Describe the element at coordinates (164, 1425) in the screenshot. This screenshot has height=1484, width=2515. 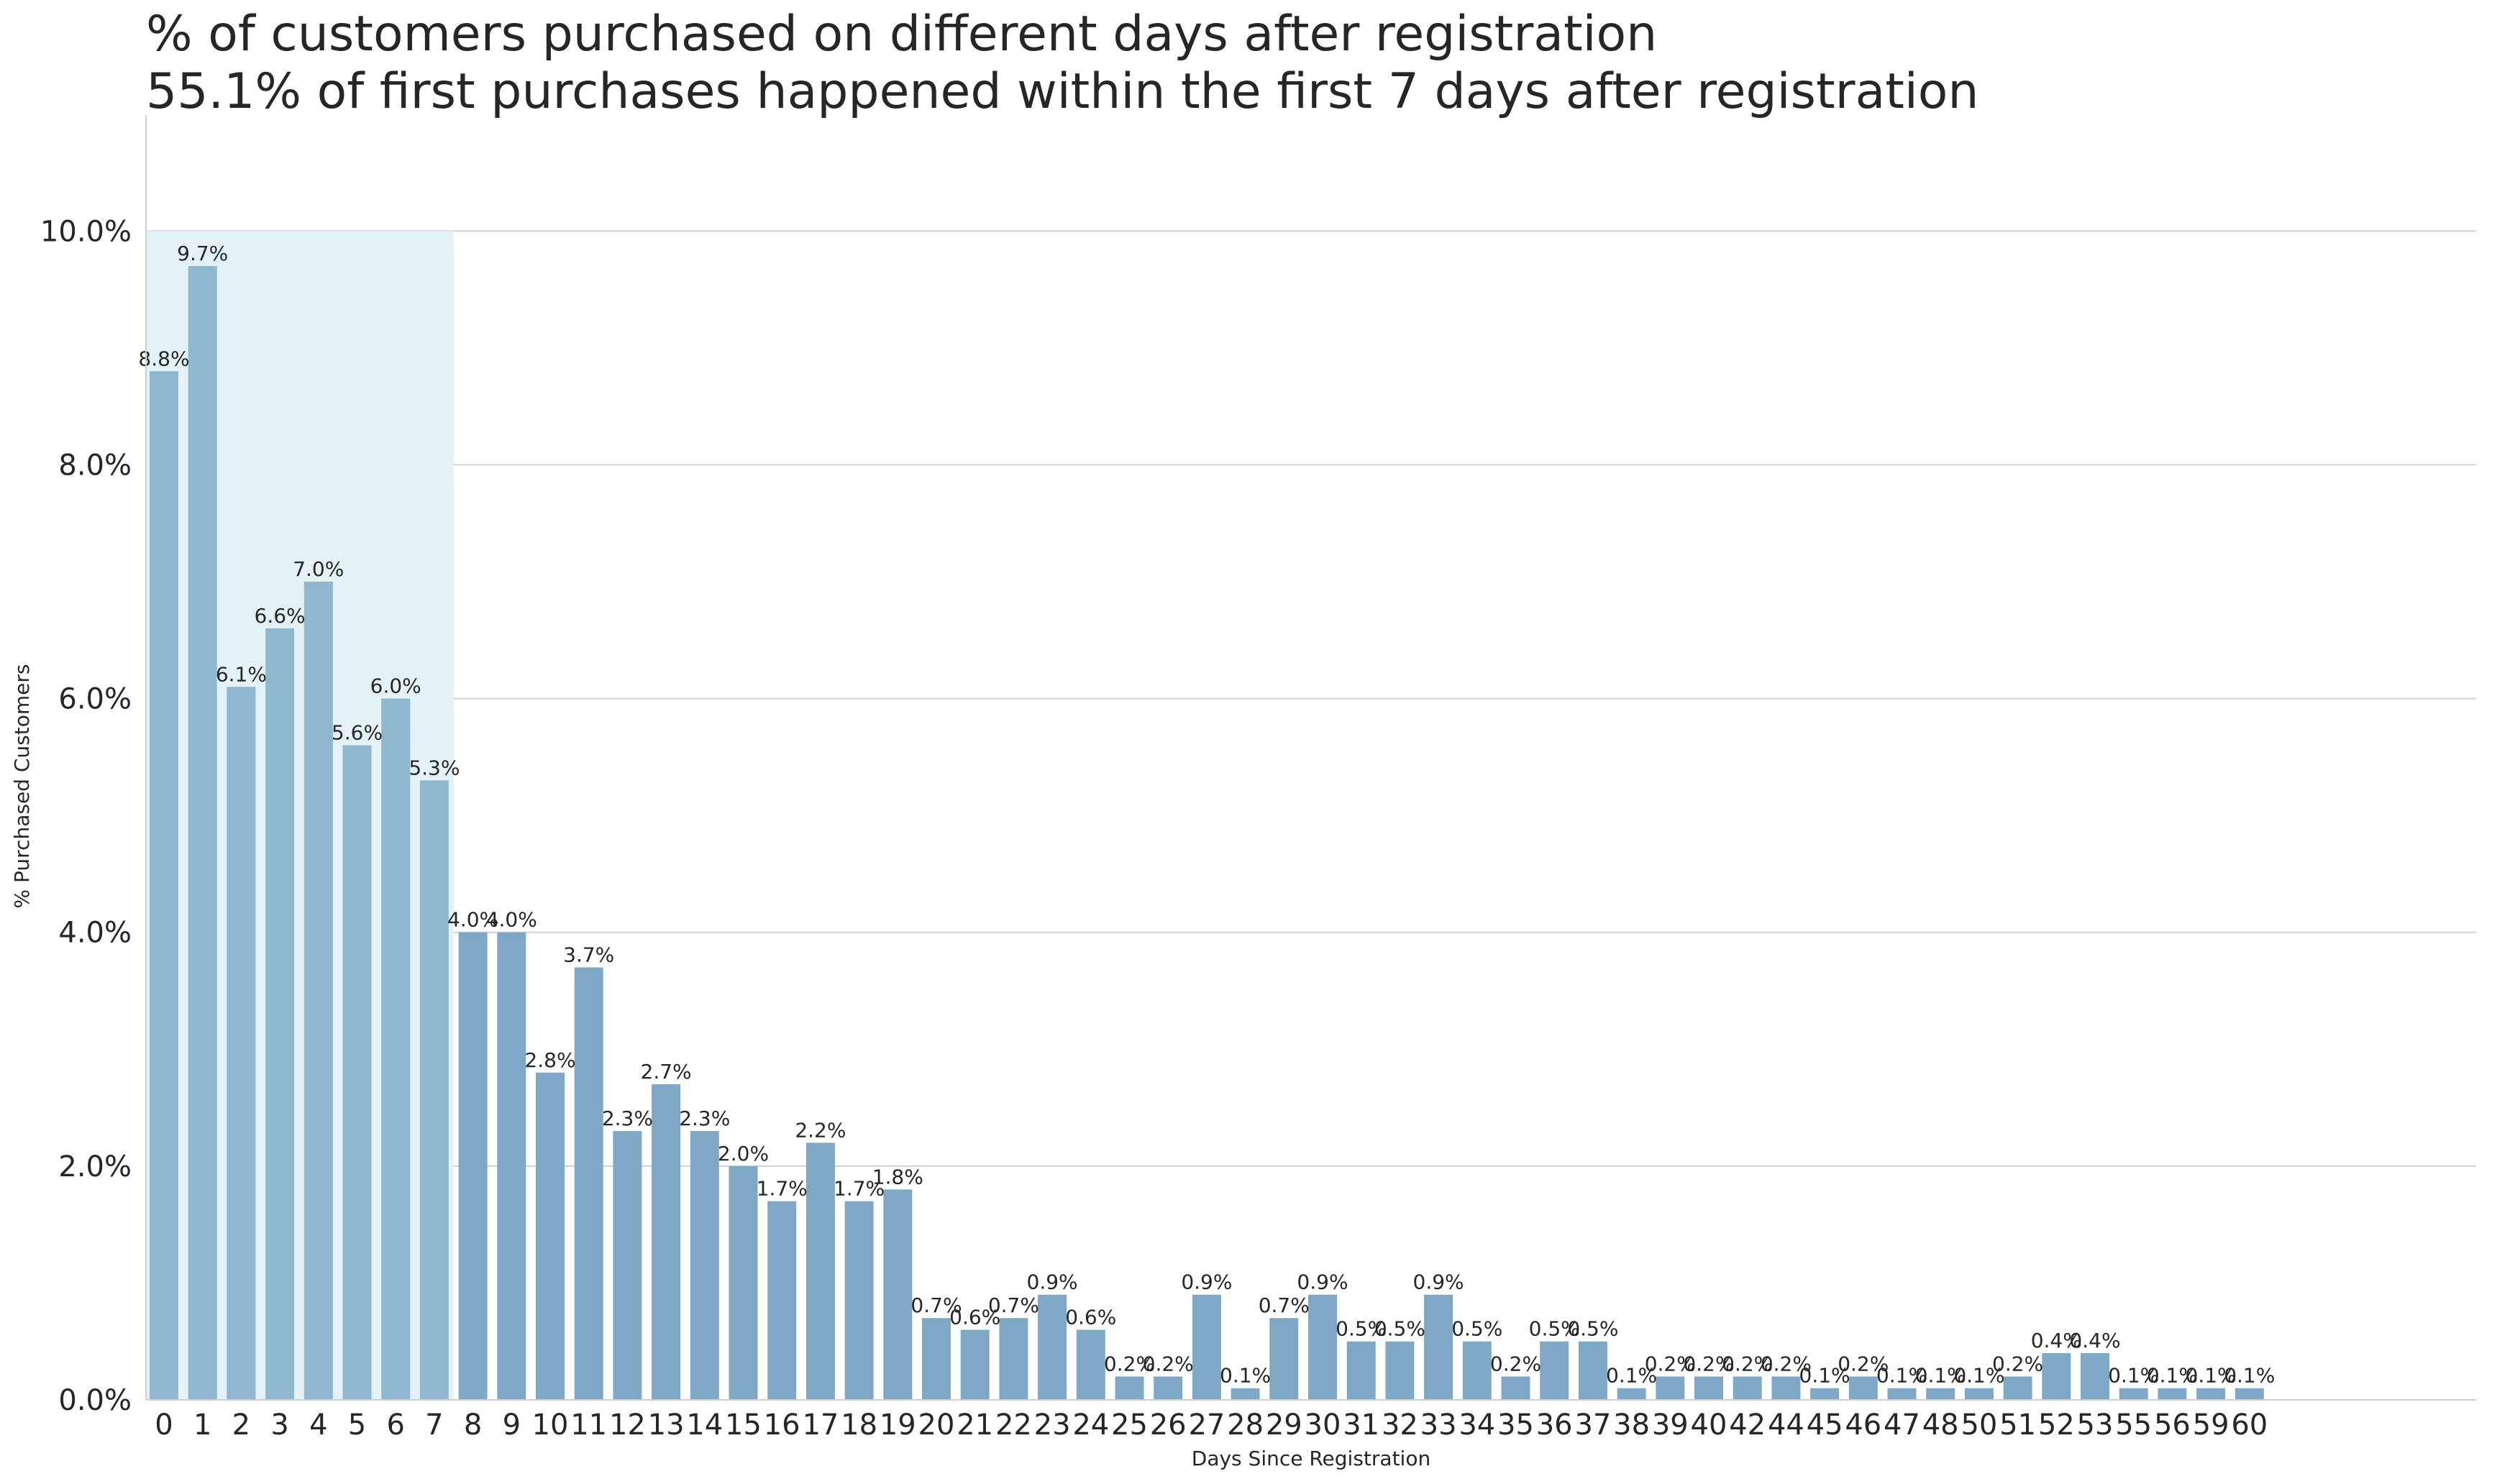
I see `x-tick-label: 0` at that location.